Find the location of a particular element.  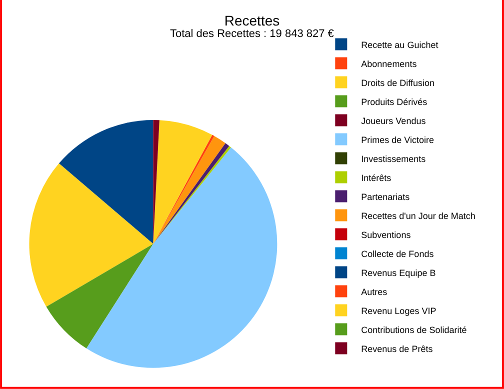

legend-label: Partenariats is located at coordinates (385, 197).